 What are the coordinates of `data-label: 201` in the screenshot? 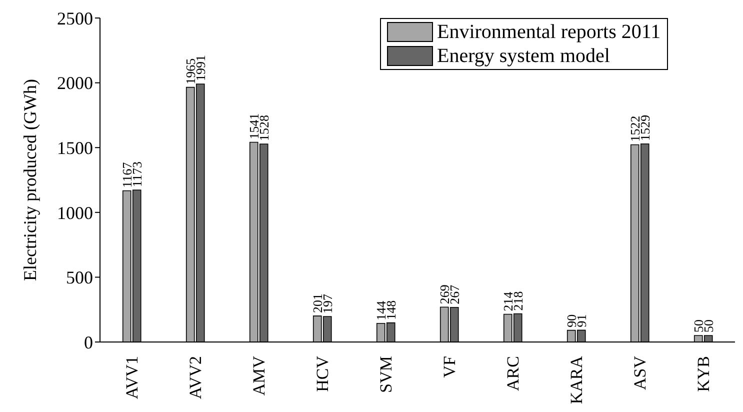 It's located at (317, 303).